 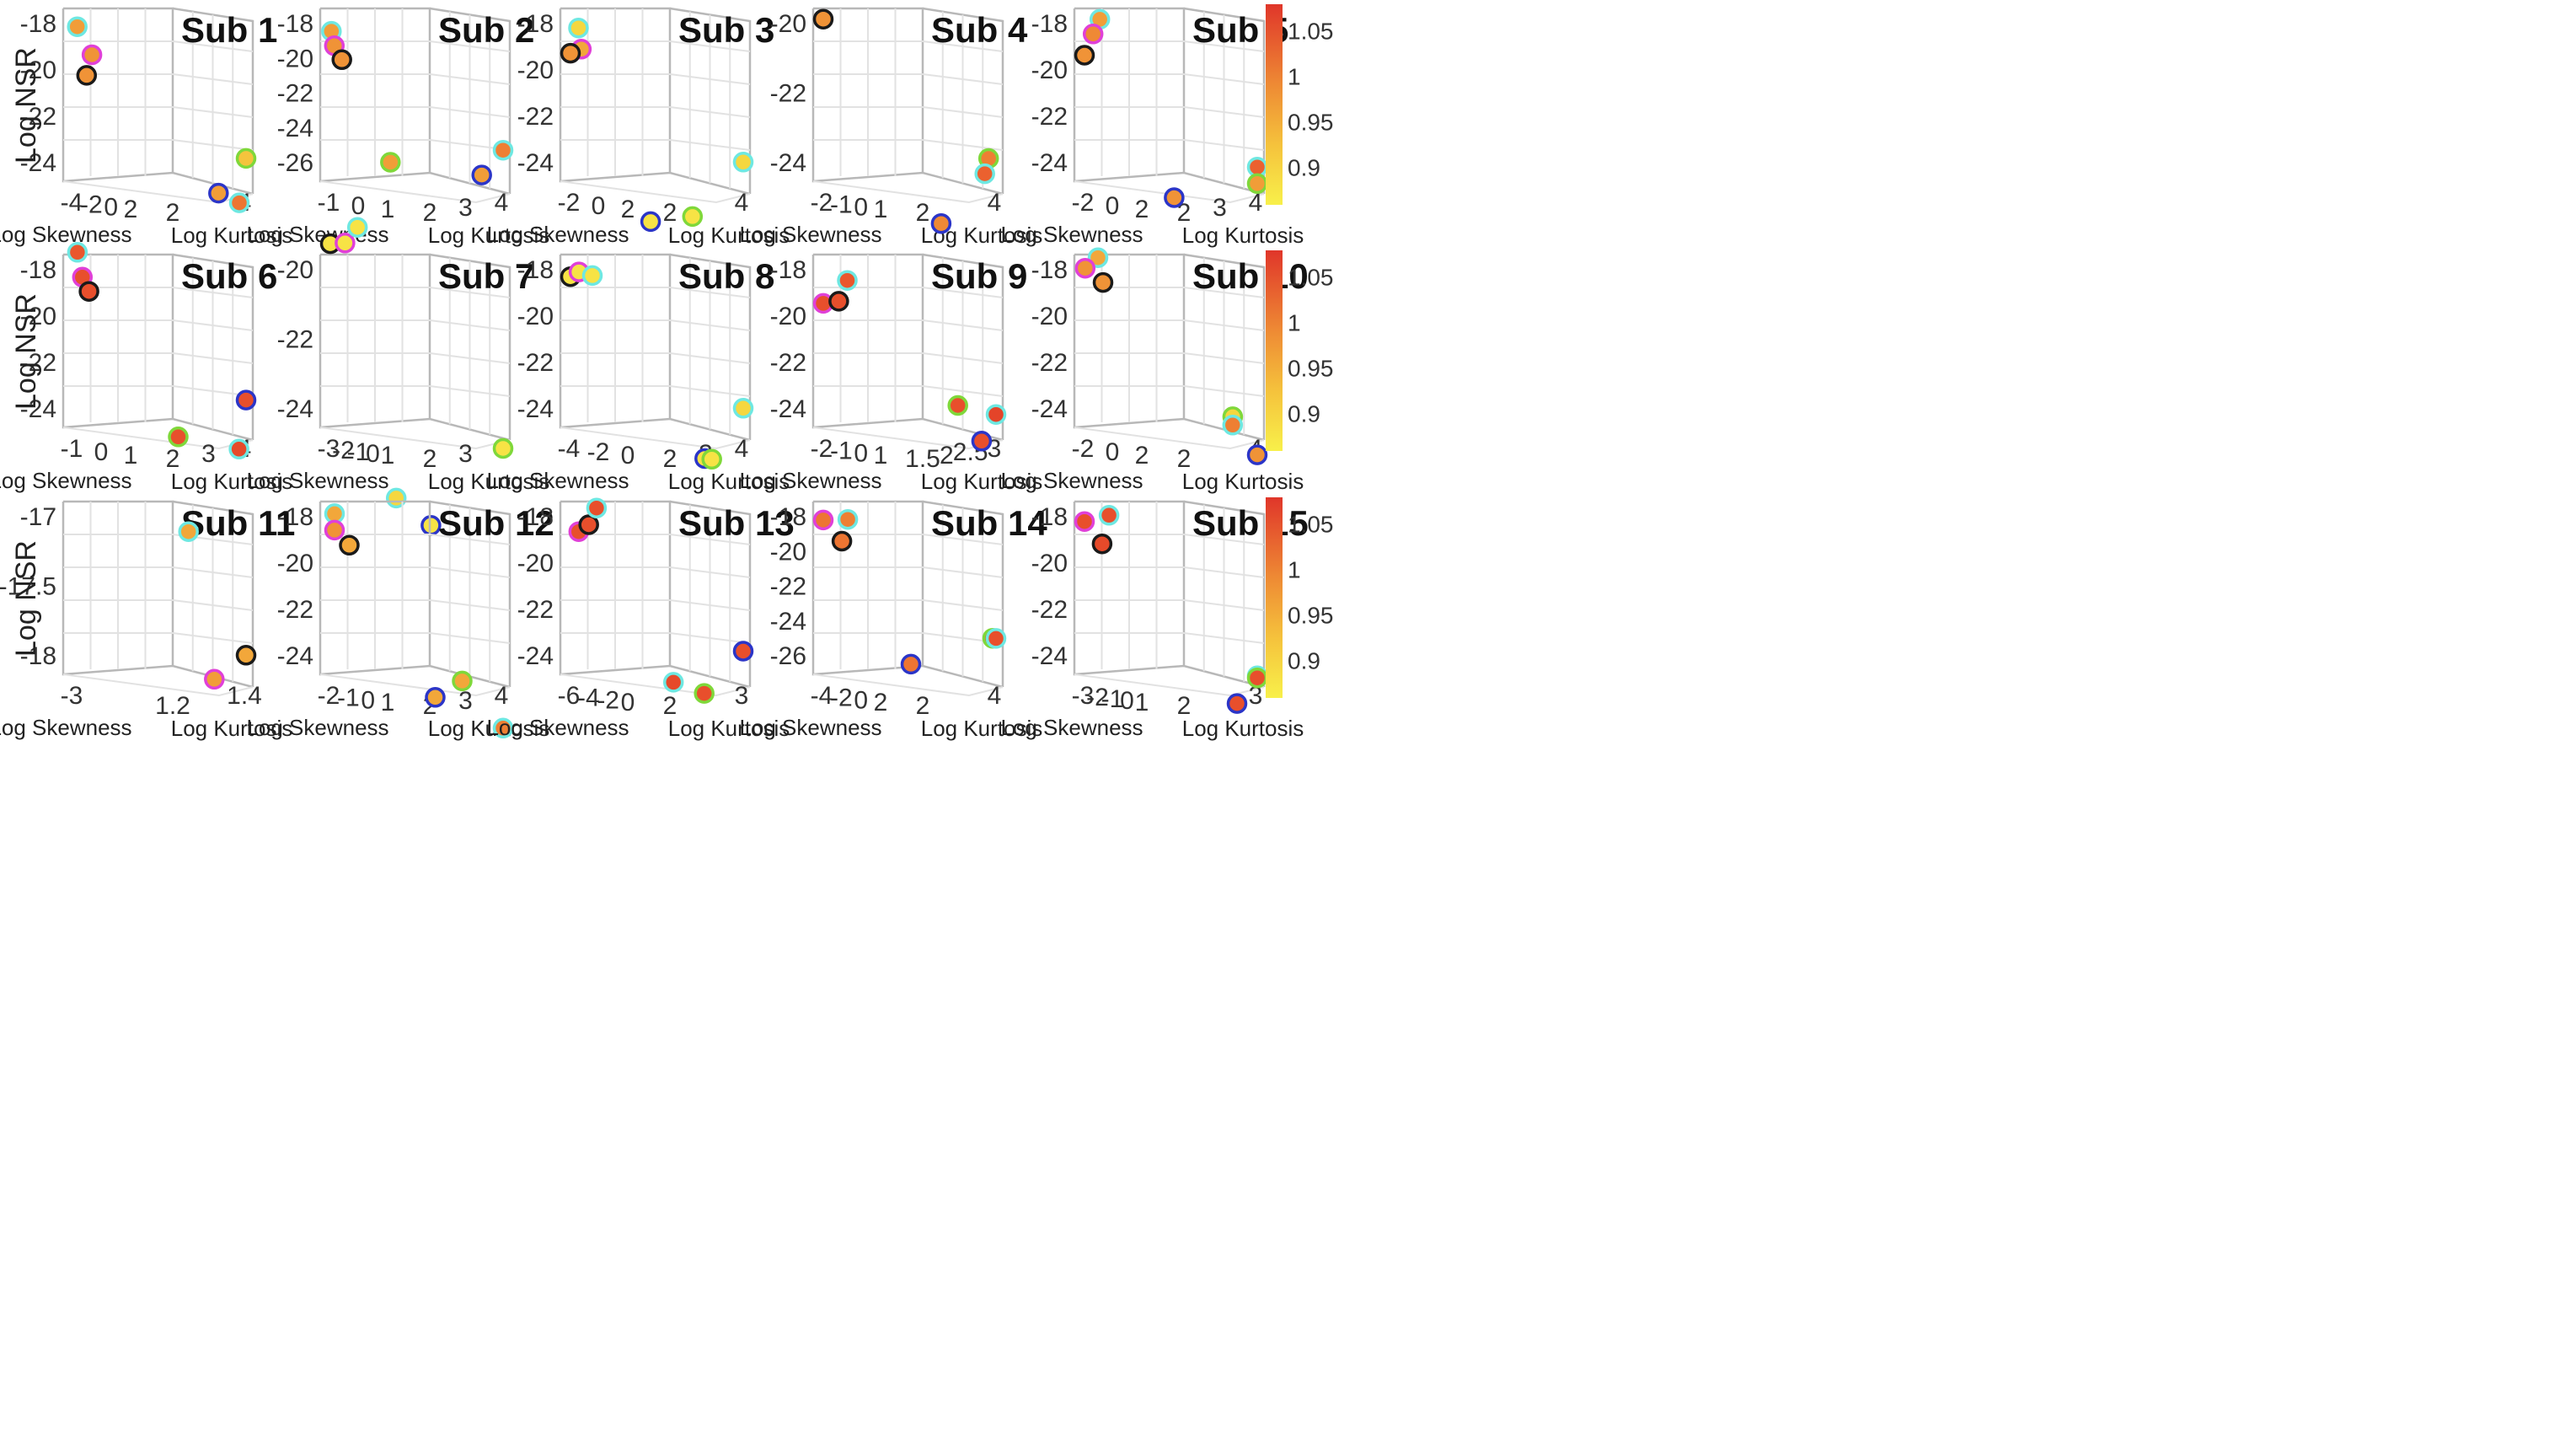 What do you see at coordinates (1250, 523) in the screenshot?
I see `subplot-title: Sub 15` at bounding box center [1250, 523].